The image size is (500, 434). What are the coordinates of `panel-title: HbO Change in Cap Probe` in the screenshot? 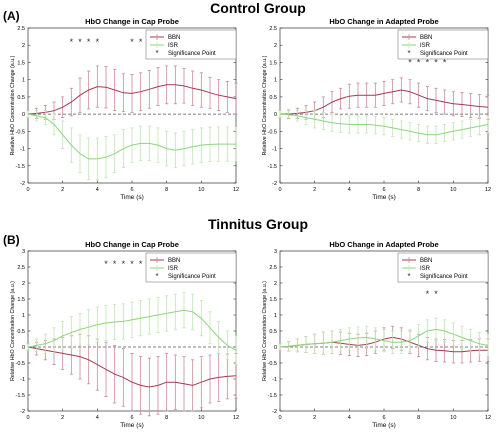 It's located at (132, 21).